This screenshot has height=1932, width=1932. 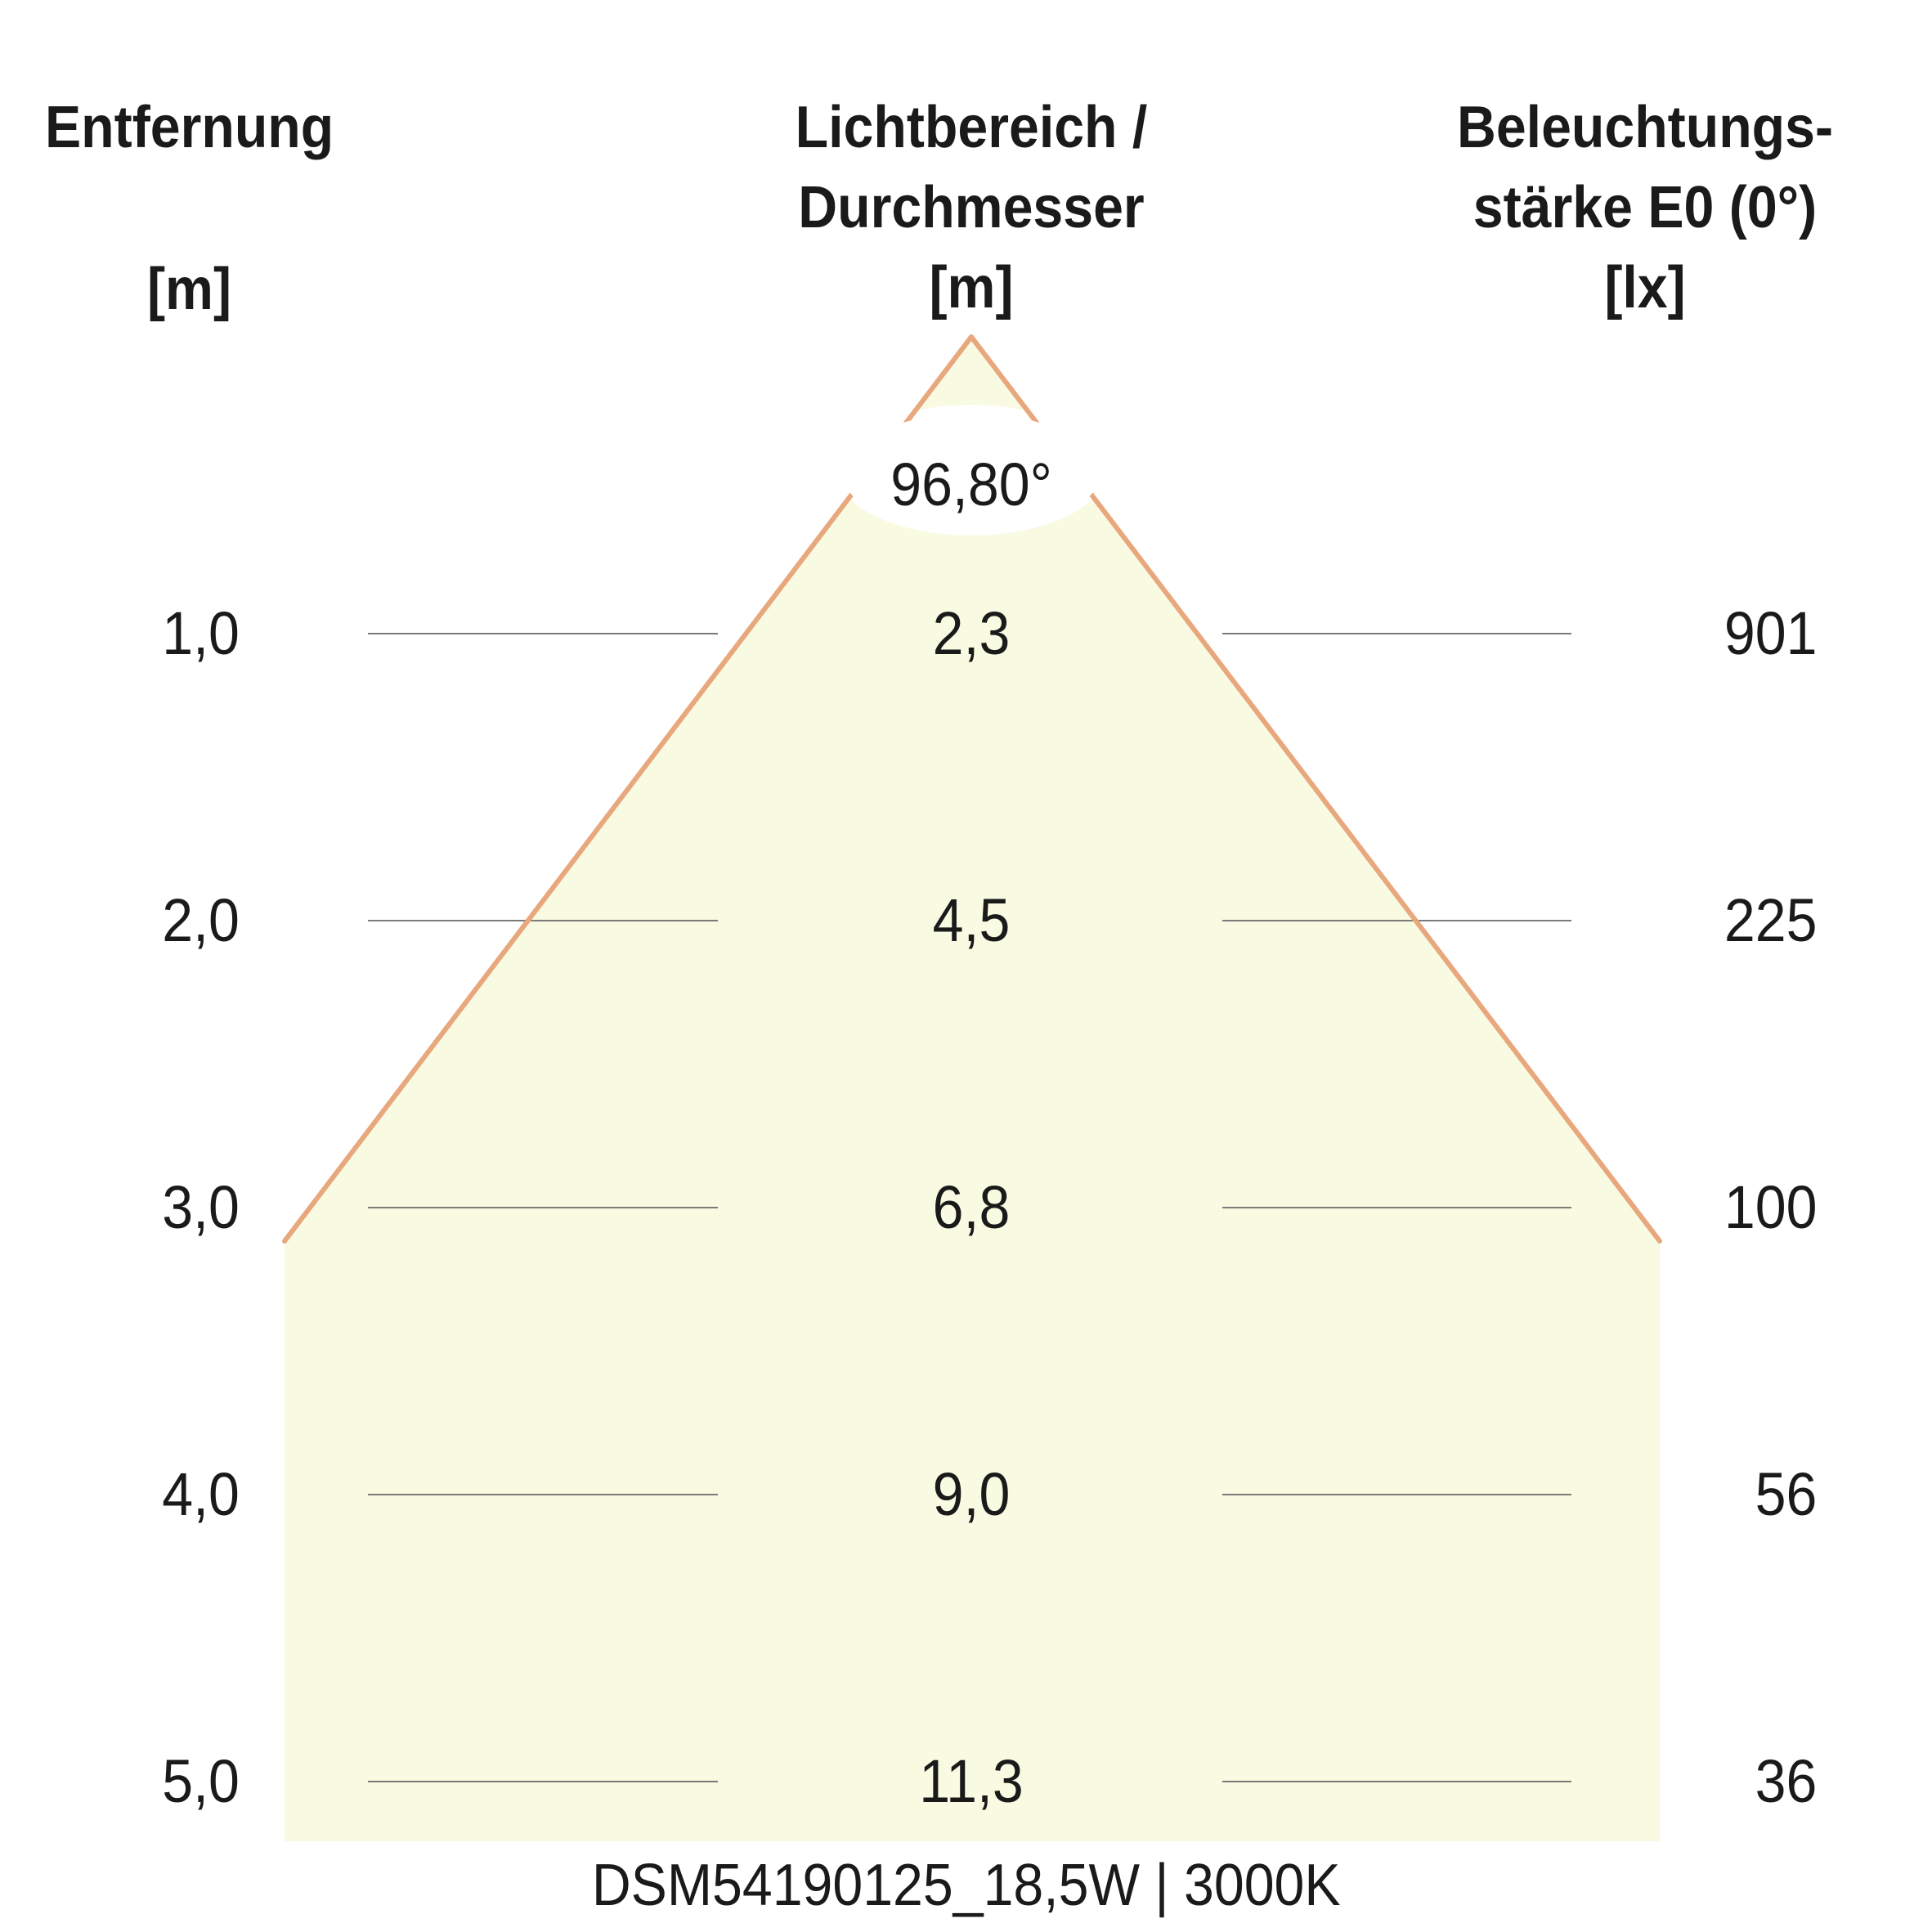 What do you see at coordinates (201, 1494) in the screenshot?
I see `distance-value: 4,0` at bounding box center [201, 1494].